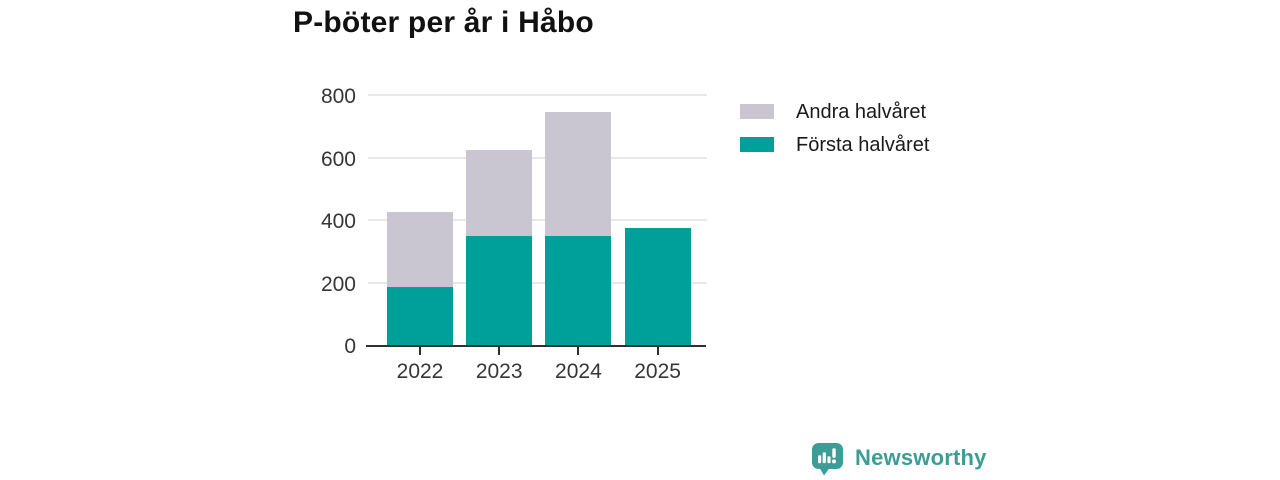 The image size is (1280, 480). Describe the element at coordinates (420, 351) in the screenshot. I see `x-tick-2022` at that location.